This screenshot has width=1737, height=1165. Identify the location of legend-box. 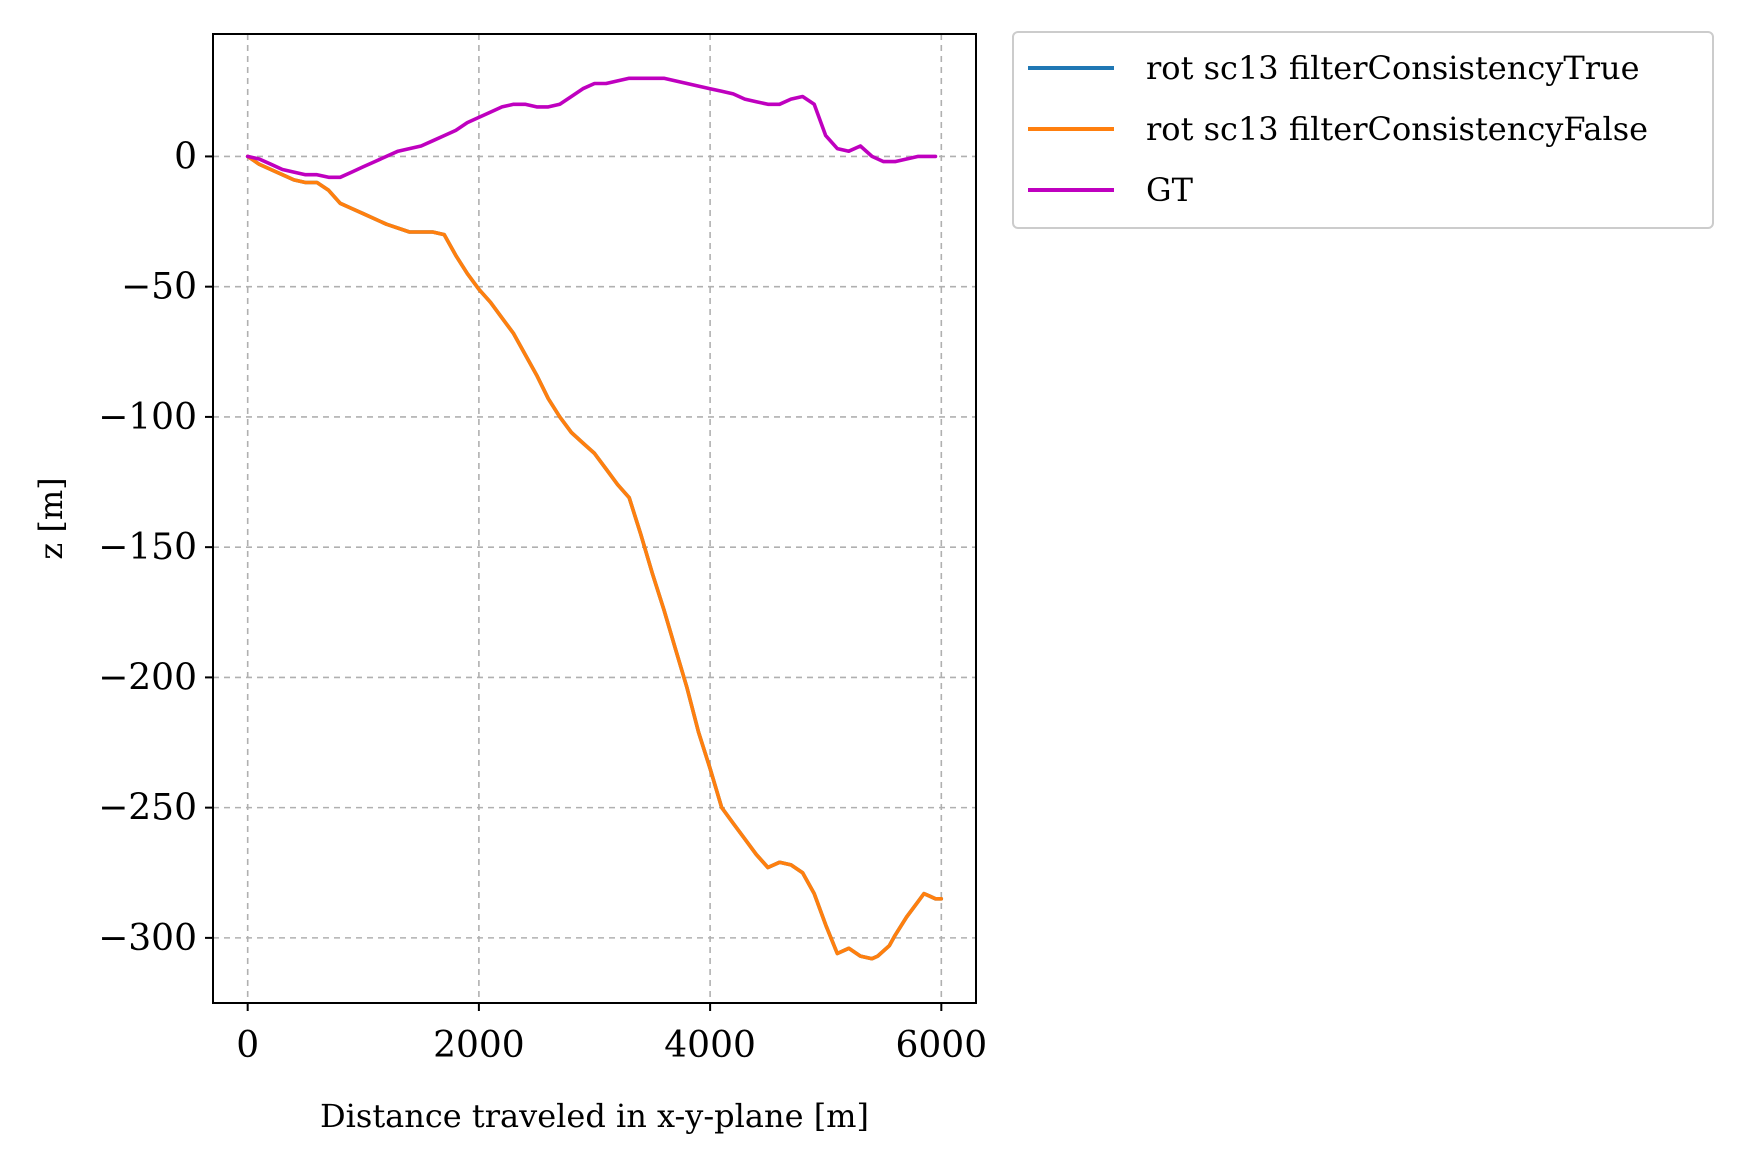
(1363, 130).